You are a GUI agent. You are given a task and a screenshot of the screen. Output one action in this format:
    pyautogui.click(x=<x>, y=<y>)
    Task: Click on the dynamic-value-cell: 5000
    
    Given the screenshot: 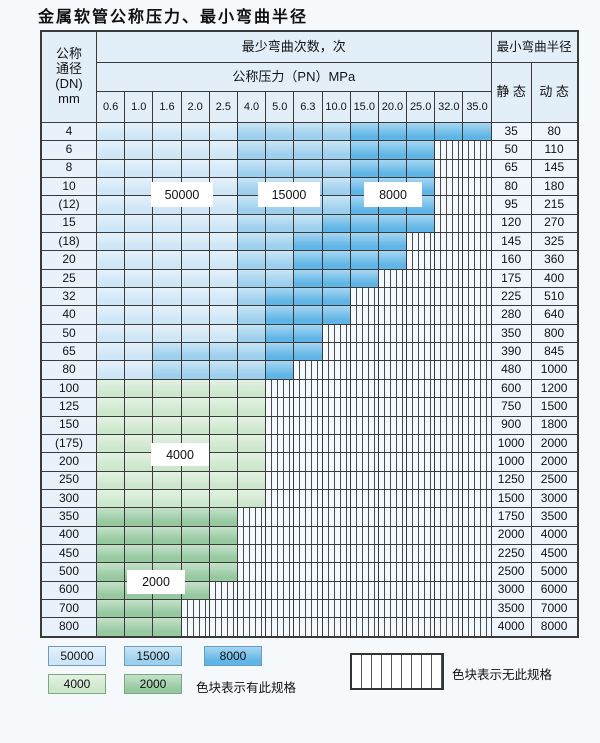 What is the action you would take?
    pyautogui.click(x=554, y=572)
    